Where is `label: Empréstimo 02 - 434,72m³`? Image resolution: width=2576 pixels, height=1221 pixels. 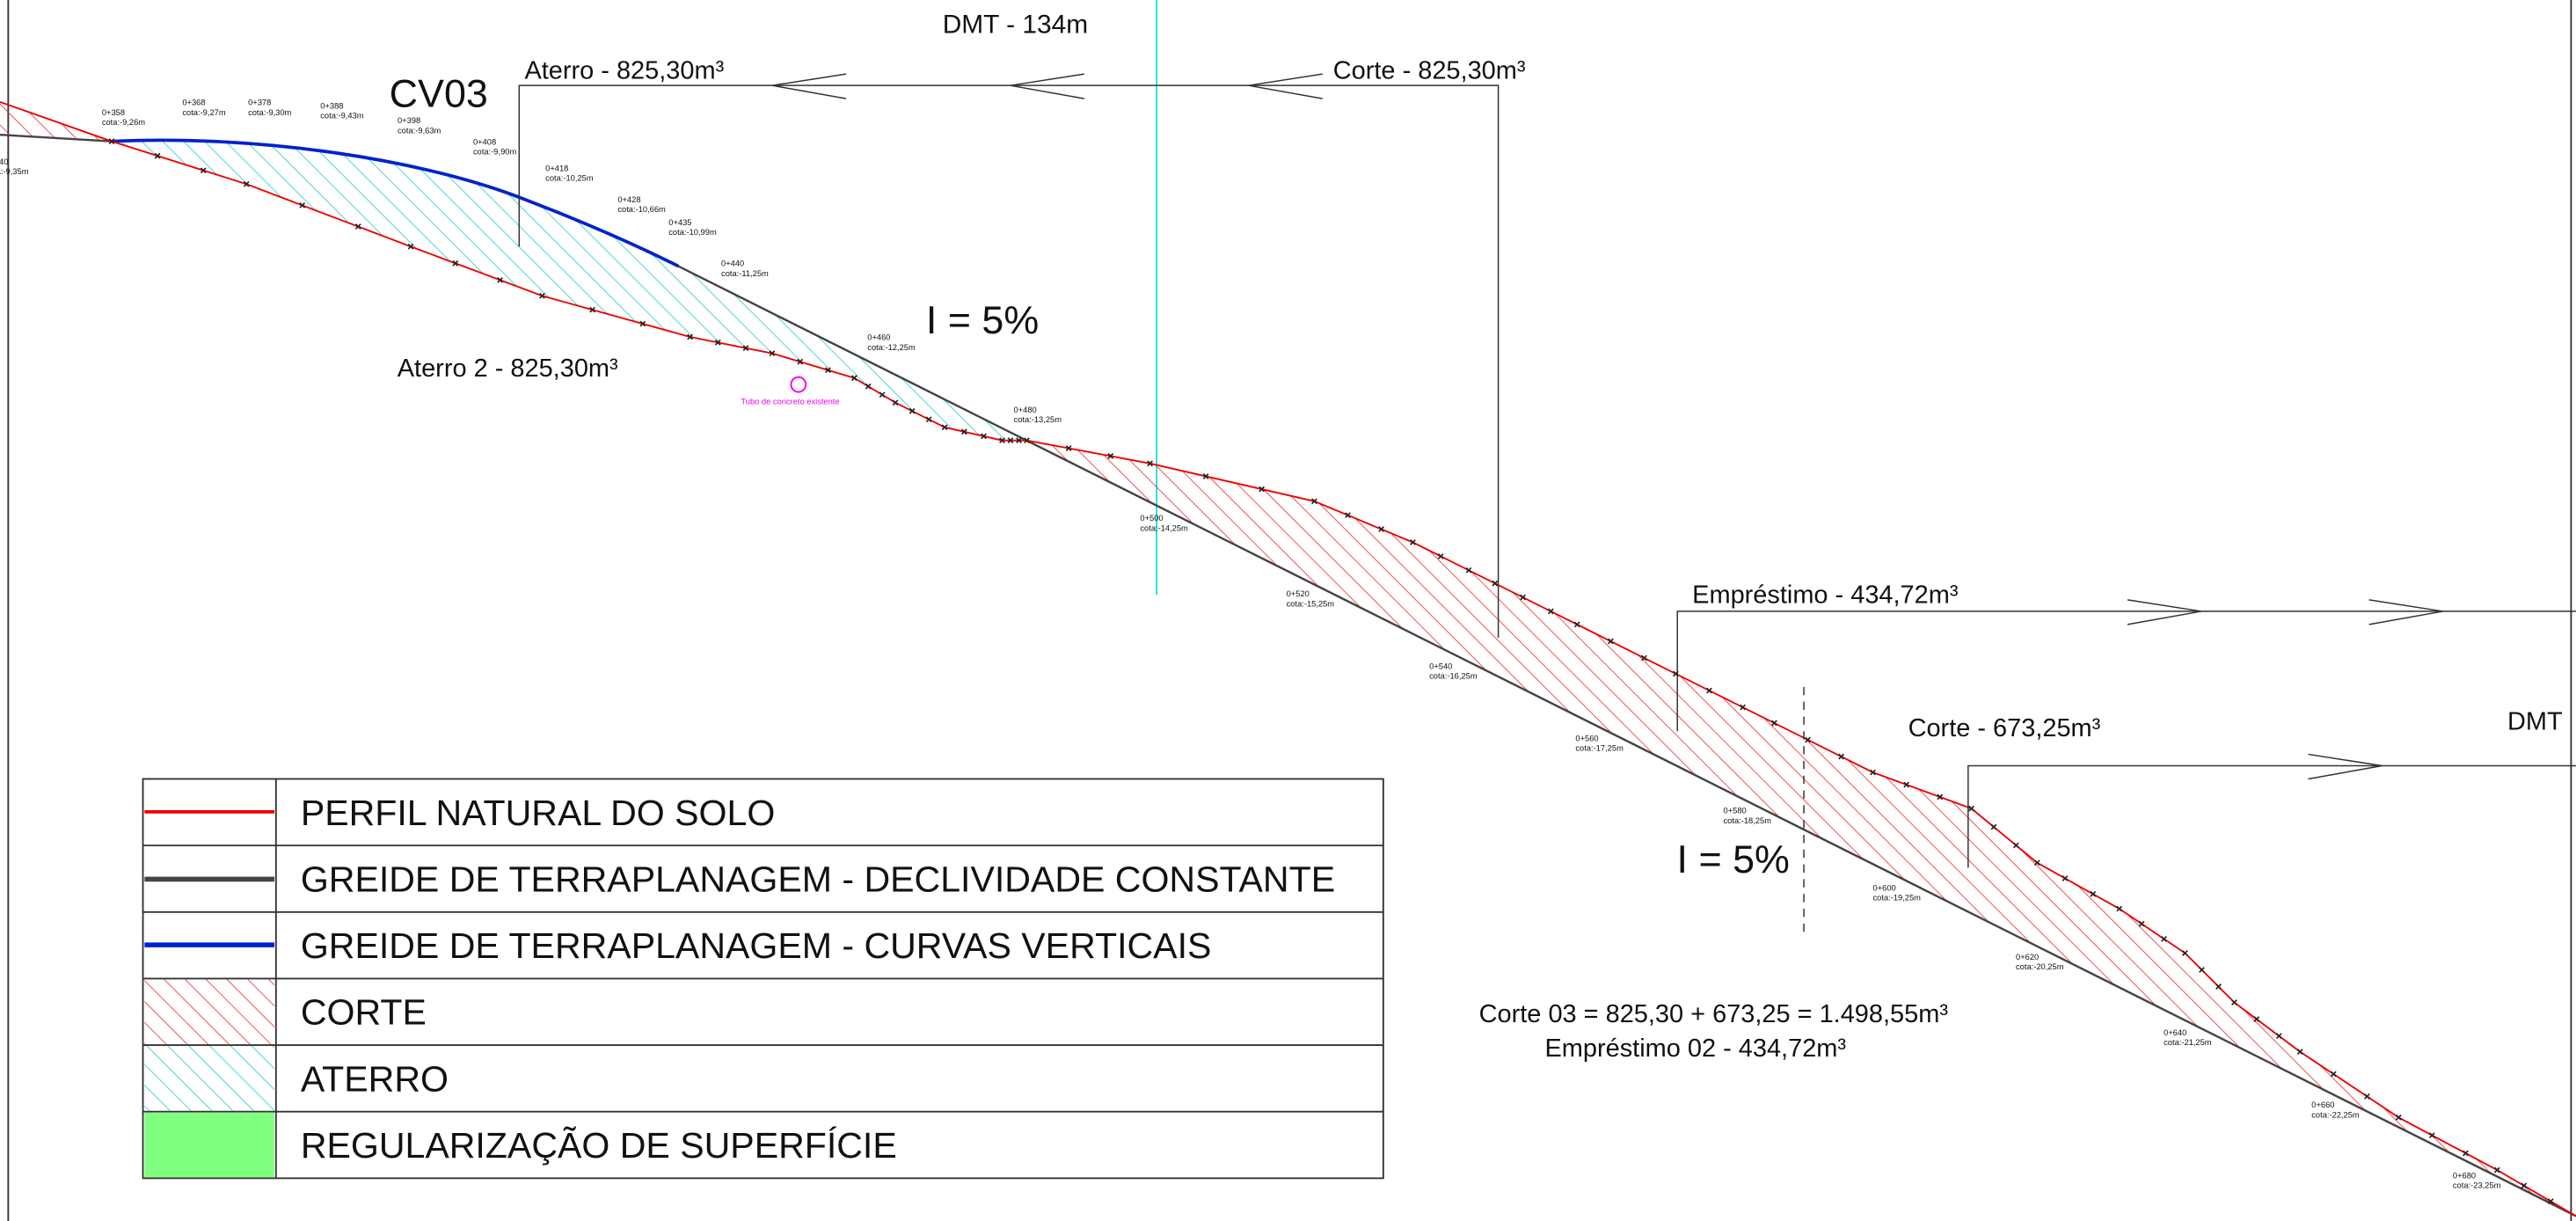 label: Empréstimo 02 - 434,72m³ is located at coordinates (1695, 1049).